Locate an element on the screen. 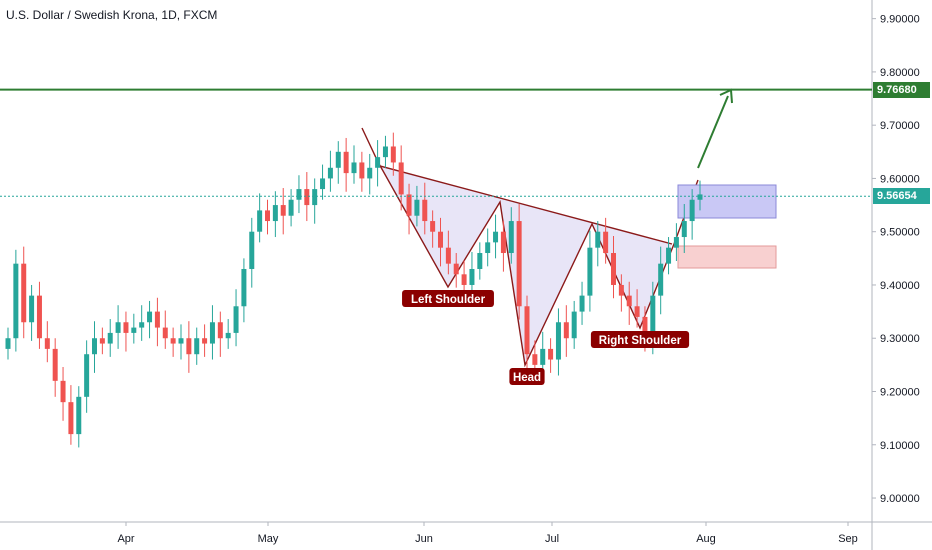  annotation-label: Left Shoulder is located at coordinates (448, 300).